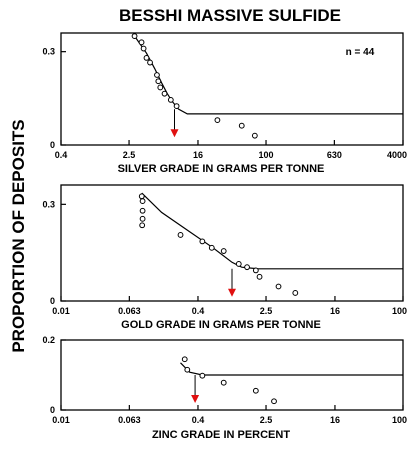 The width and height of the screenshot is (417, 452). Describe the element at coordinates (54, 252) in the screenshot. I see `y-ticks-gold: 00.3` at that location.